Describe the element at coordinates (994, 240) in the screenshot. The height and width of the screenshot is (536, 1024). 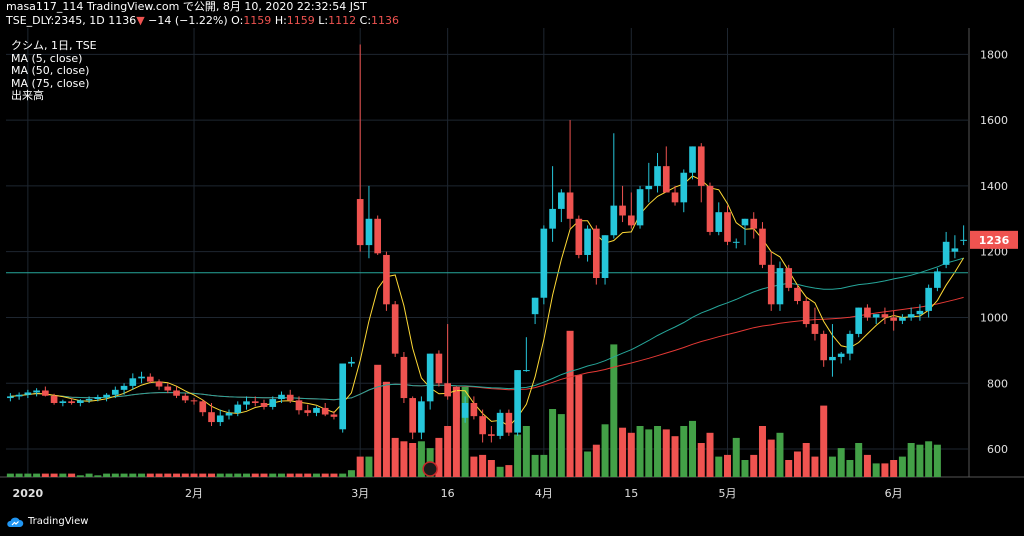
I see `last-price-label: 1236` at that location.